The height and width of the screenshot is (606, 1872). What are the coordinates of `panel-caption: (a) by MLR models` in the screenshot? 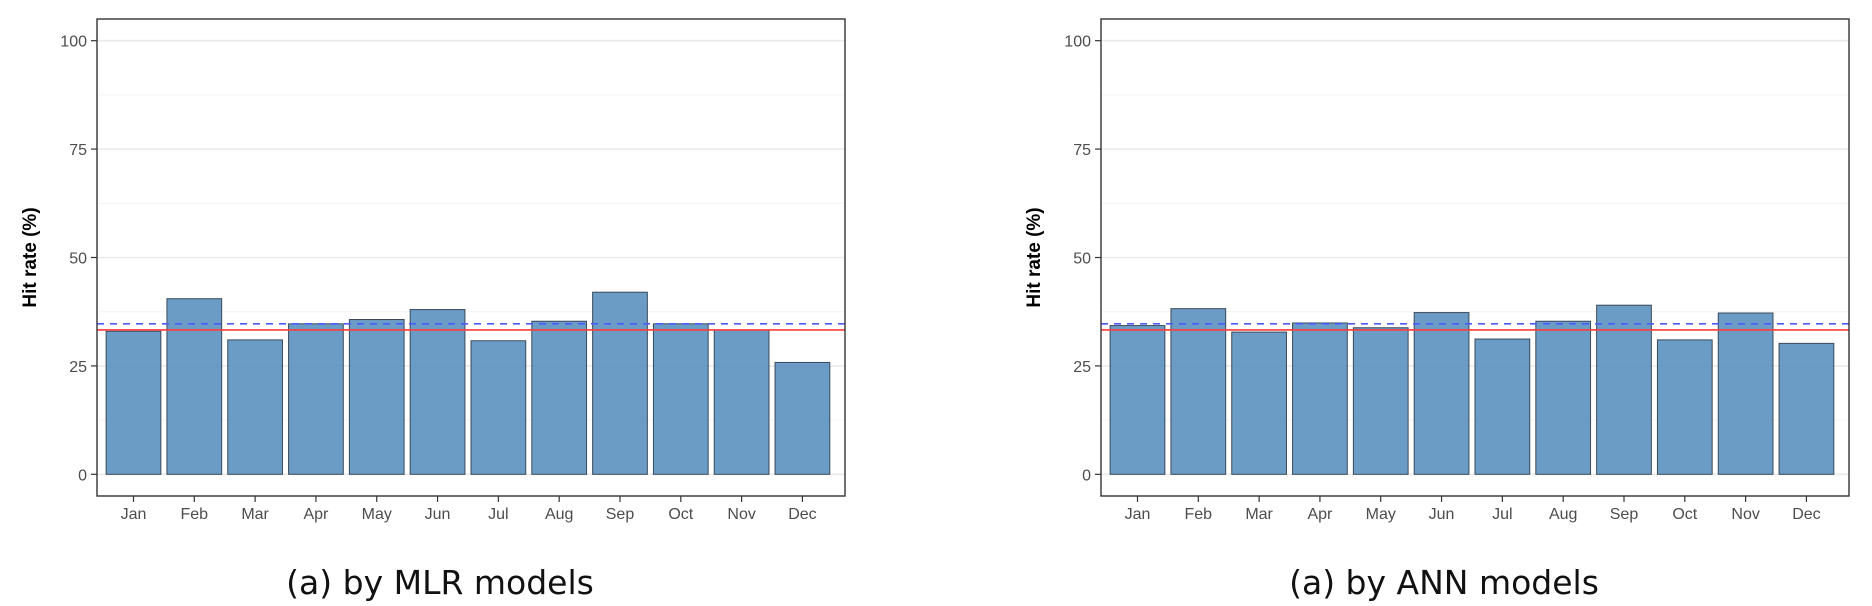 It's located at (440, 582).